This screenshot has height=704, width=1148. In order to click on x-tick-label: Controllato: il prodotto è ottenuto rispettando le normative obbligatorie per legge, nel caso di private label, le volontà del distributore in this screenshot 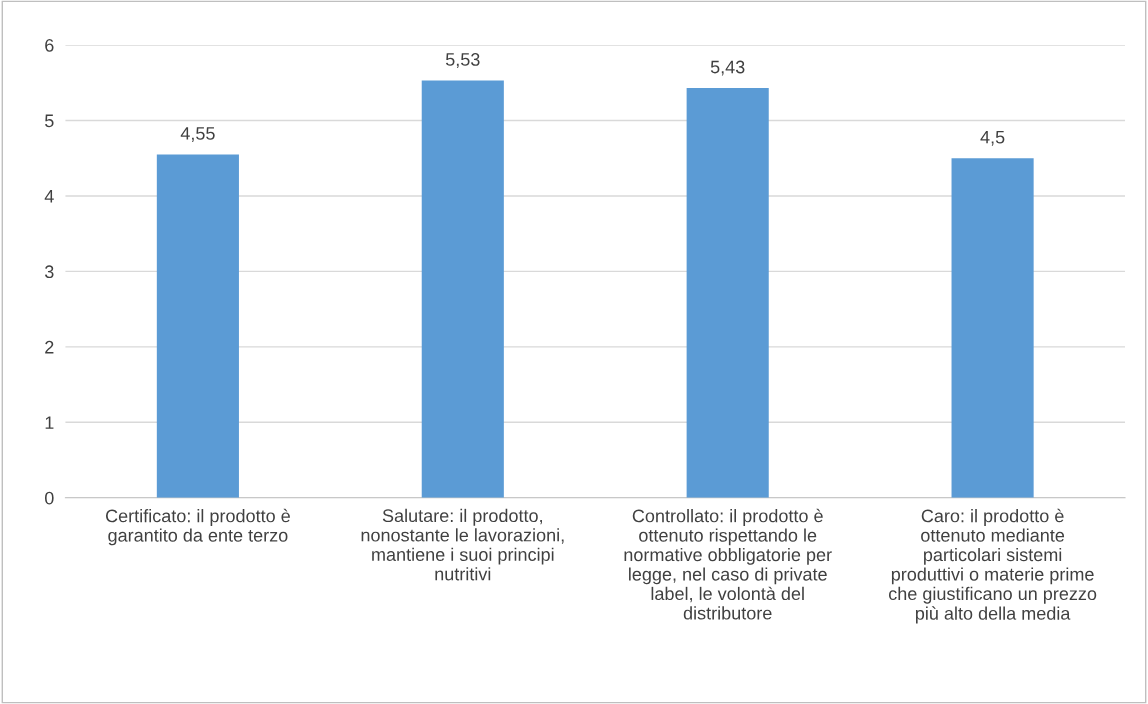, I will do `click(728, 564)`.